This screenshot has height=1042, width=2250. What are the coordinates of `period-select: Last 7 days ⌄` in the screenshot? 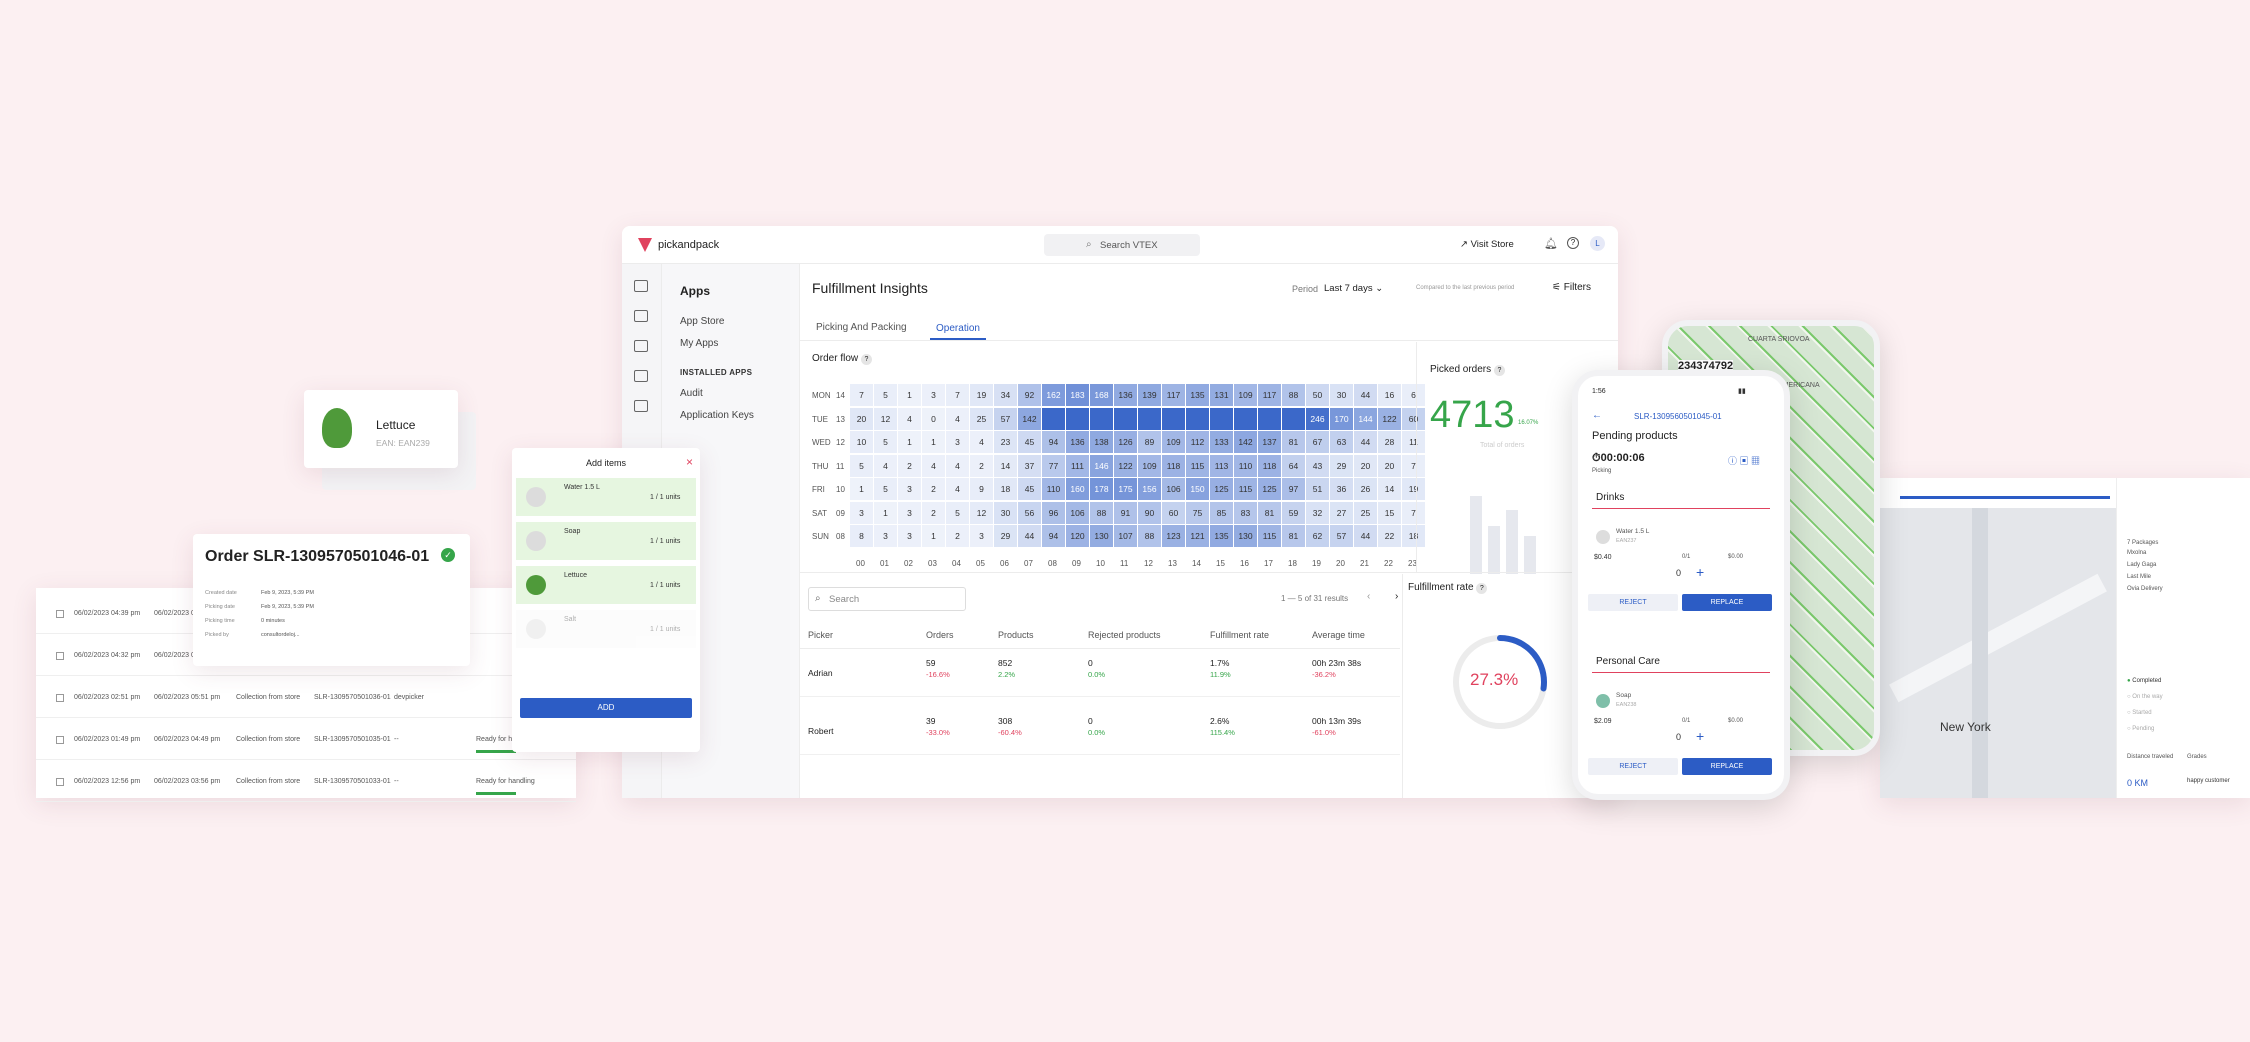 It's located at (1353, 288).